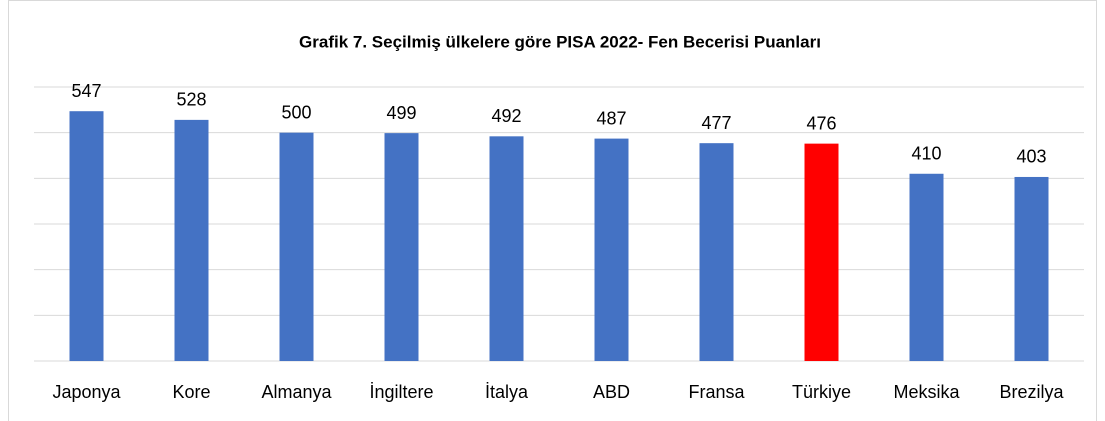  What do you see at coordinates (821, 392) in the screenshot?
I see `x-tick-label: Türkiye` at bounding box center [821, 392].